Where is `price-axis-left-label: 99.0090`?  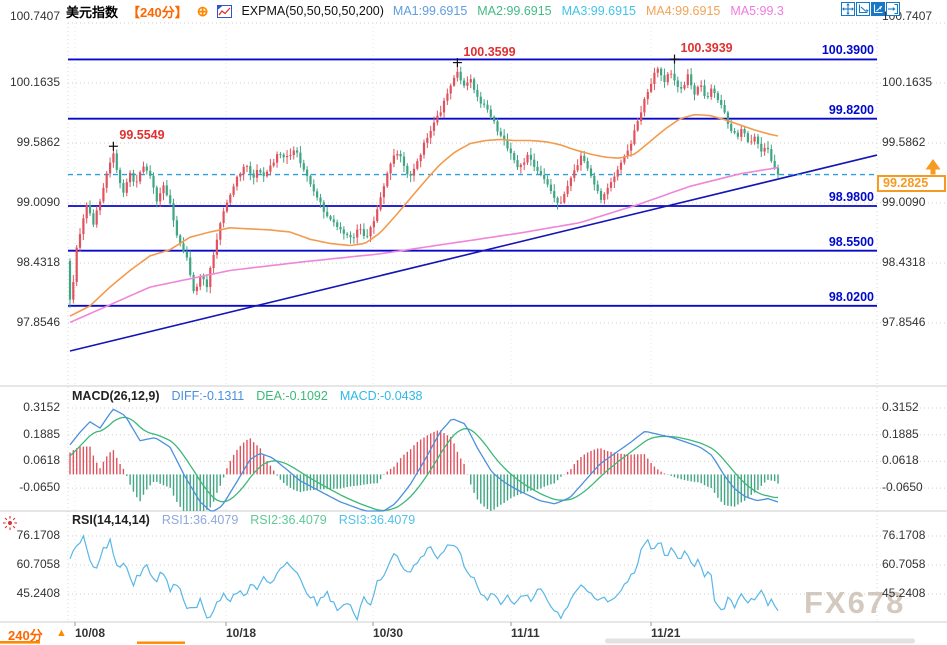
price-axis-left-label: 99.0090 is located at coordinates (38, 202).